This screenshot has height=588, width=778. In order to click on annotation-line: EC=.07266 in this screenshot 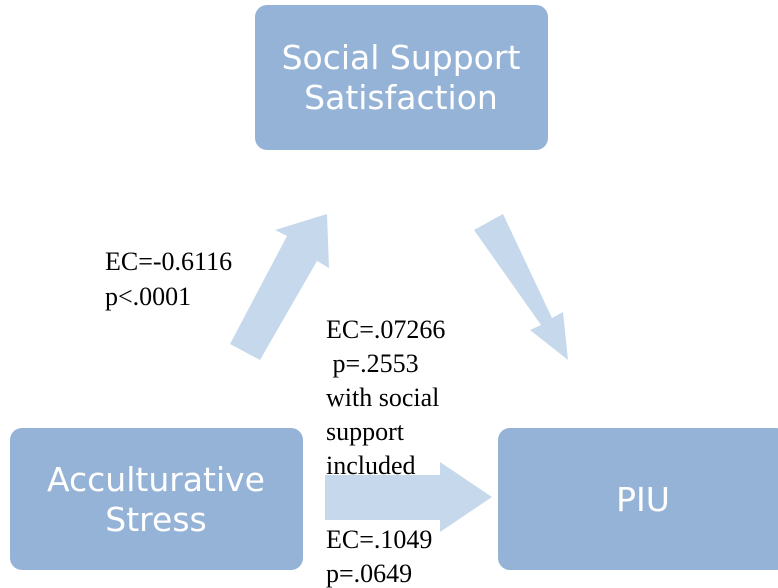, I will do `click(385, 329)`.